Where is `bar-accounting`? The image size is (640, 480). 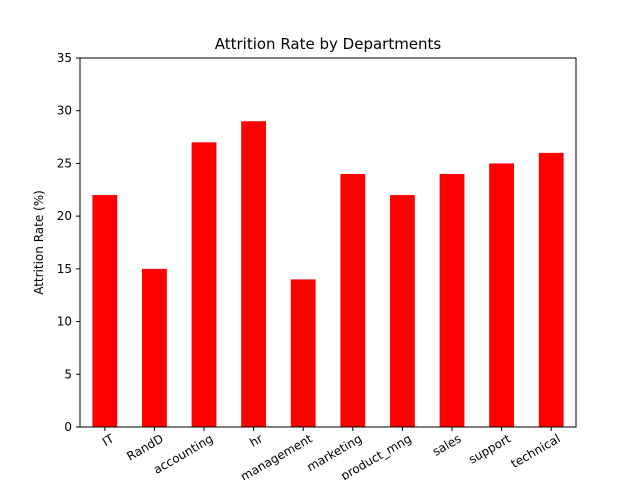 bar-accounting is located at coordinates (204, 285).